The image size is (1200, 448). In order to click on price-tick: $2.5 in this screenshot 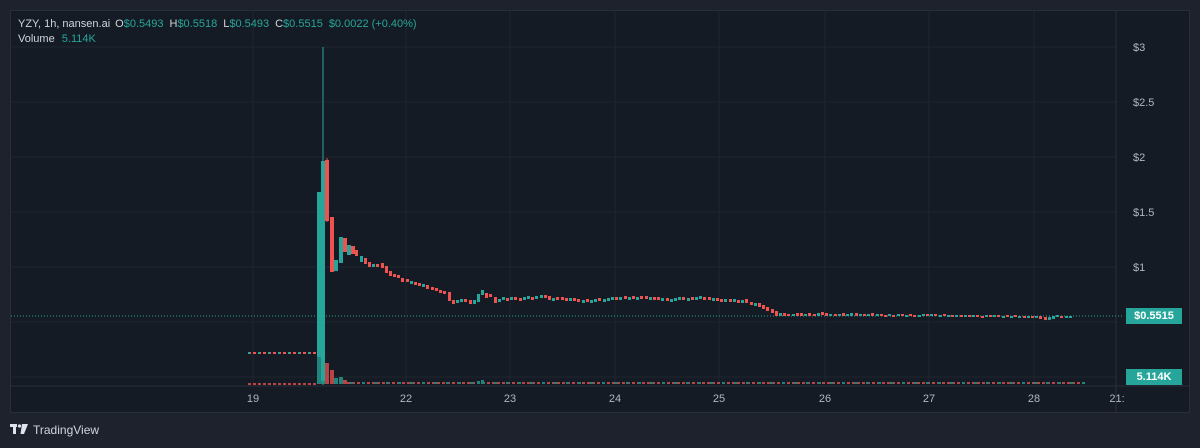, I will do `click(1143, 103)`.